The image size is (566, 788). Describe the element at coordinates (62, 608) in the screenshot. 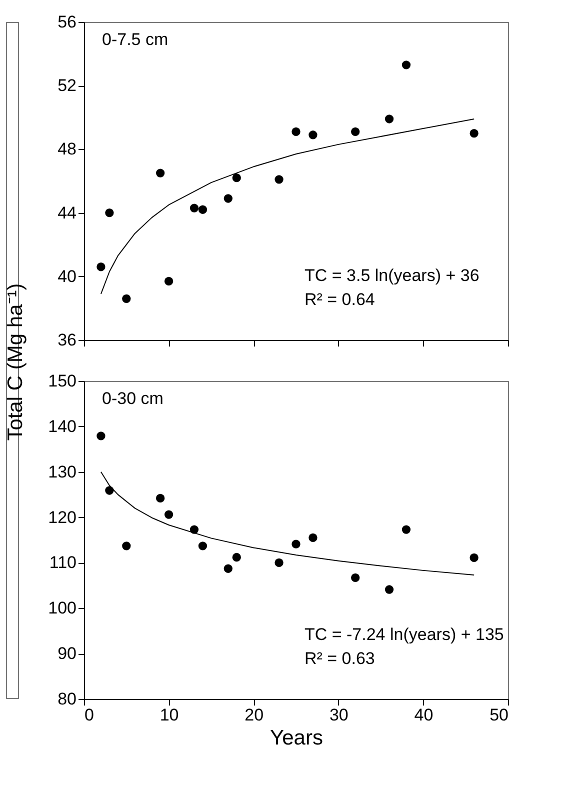

I see `y-tick-label: 100` at that location.